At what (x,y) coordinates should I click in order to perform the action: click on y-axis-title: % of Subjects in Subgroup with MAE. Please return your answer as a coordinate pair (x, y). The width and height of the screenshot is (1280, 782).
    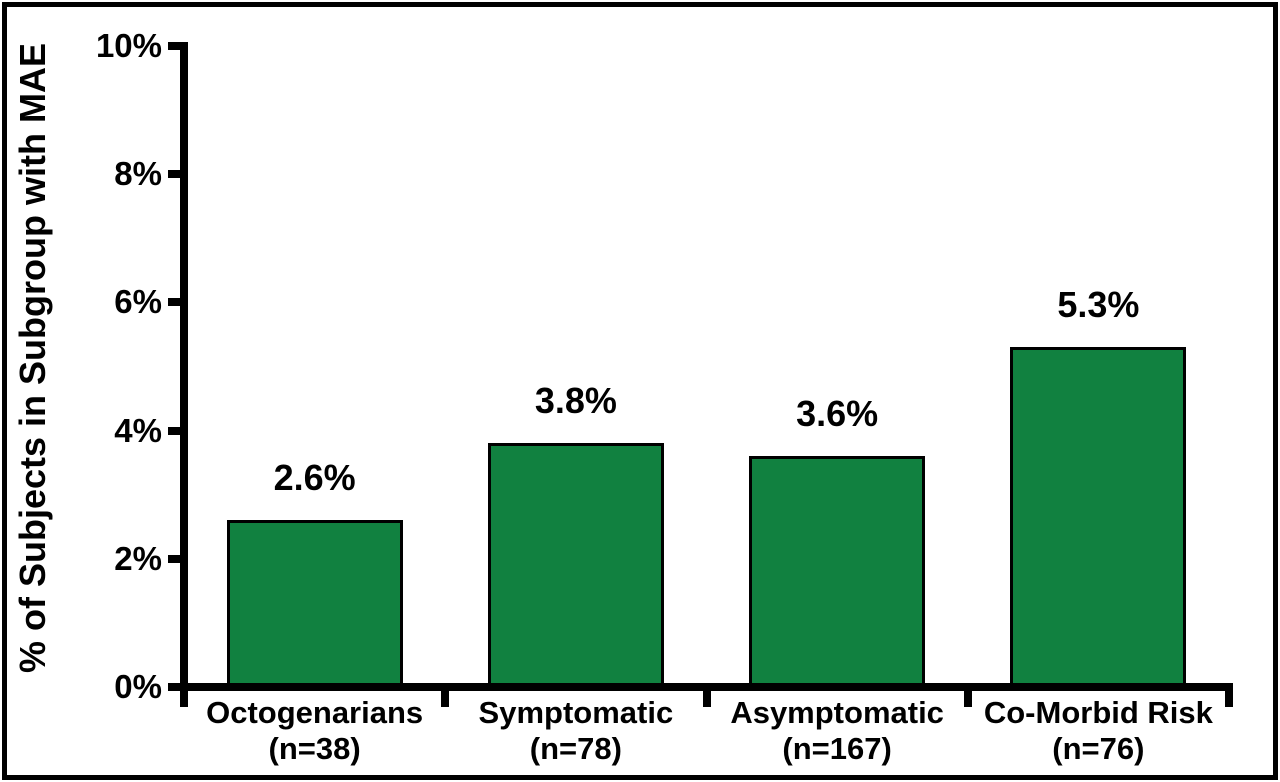
    Looking at the image, I should click on (32, 358).